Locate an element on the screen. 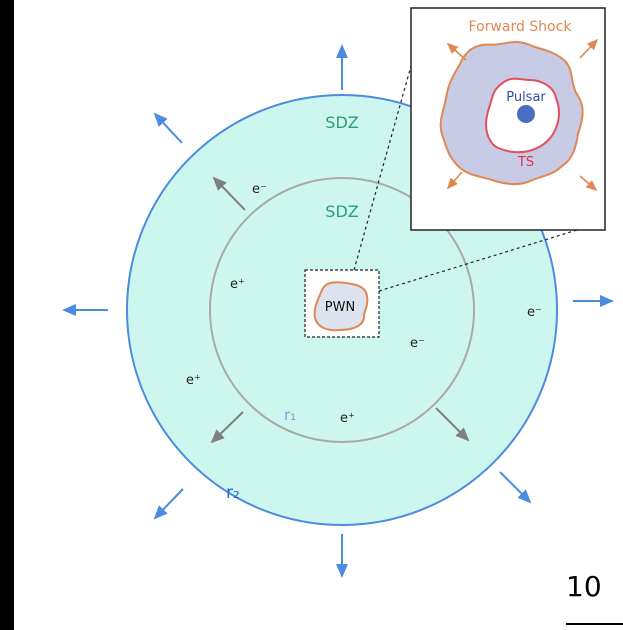 The width and height of the screenshot is (623, 630). electron-label-right: e⁻ is located at coordinates (534, 312).